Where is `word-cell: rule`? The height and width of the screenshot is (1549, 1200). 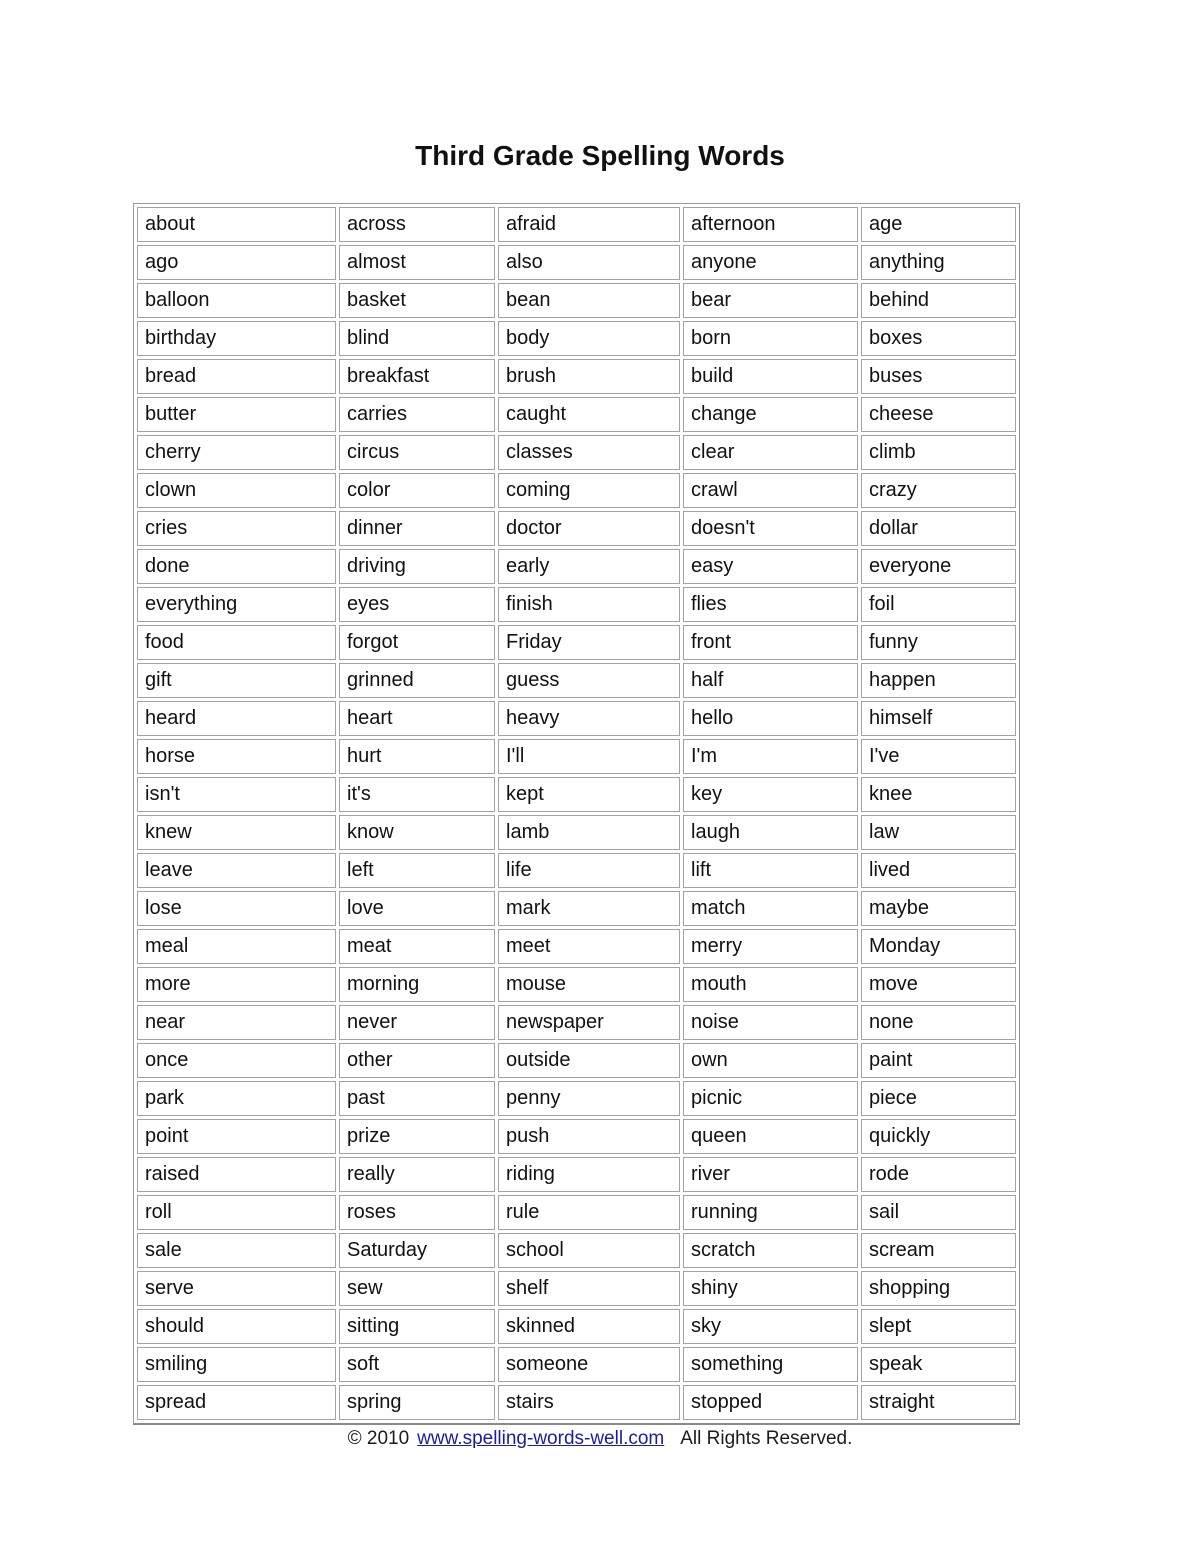 word-cell: rule is located at coordinates (589, 1212).